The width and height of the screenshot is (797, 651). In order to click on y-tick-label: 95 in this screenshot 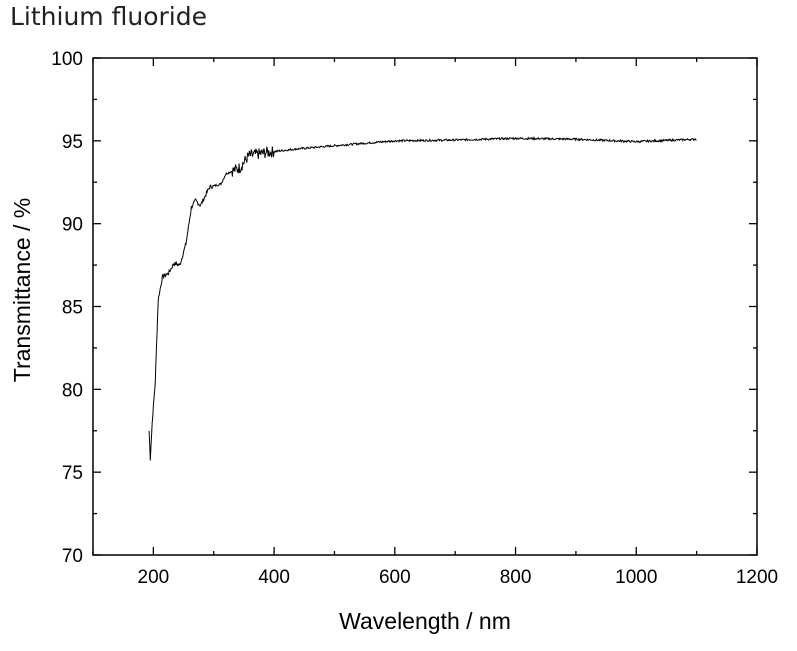, I will do `click(72, 142)`.